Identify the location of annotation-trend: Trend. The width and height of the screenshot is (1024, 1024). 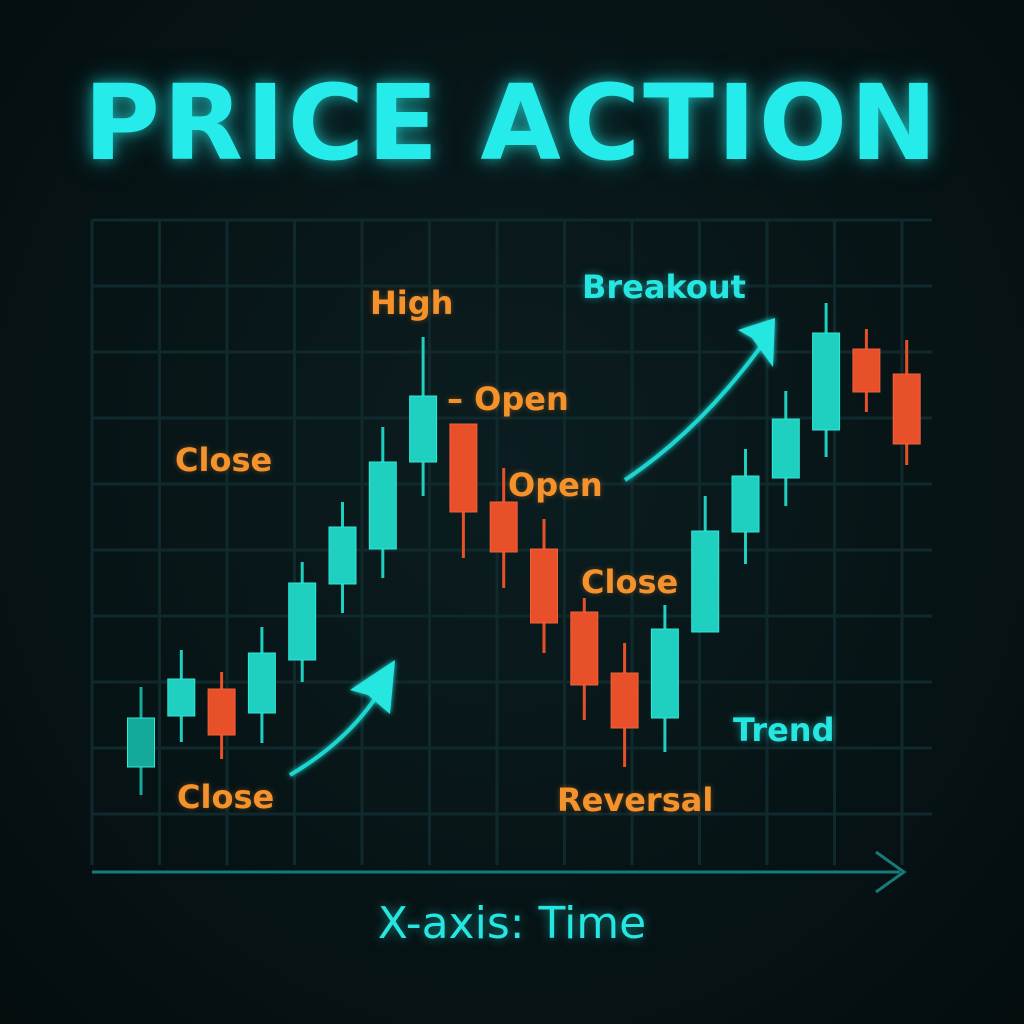
(784, 730).